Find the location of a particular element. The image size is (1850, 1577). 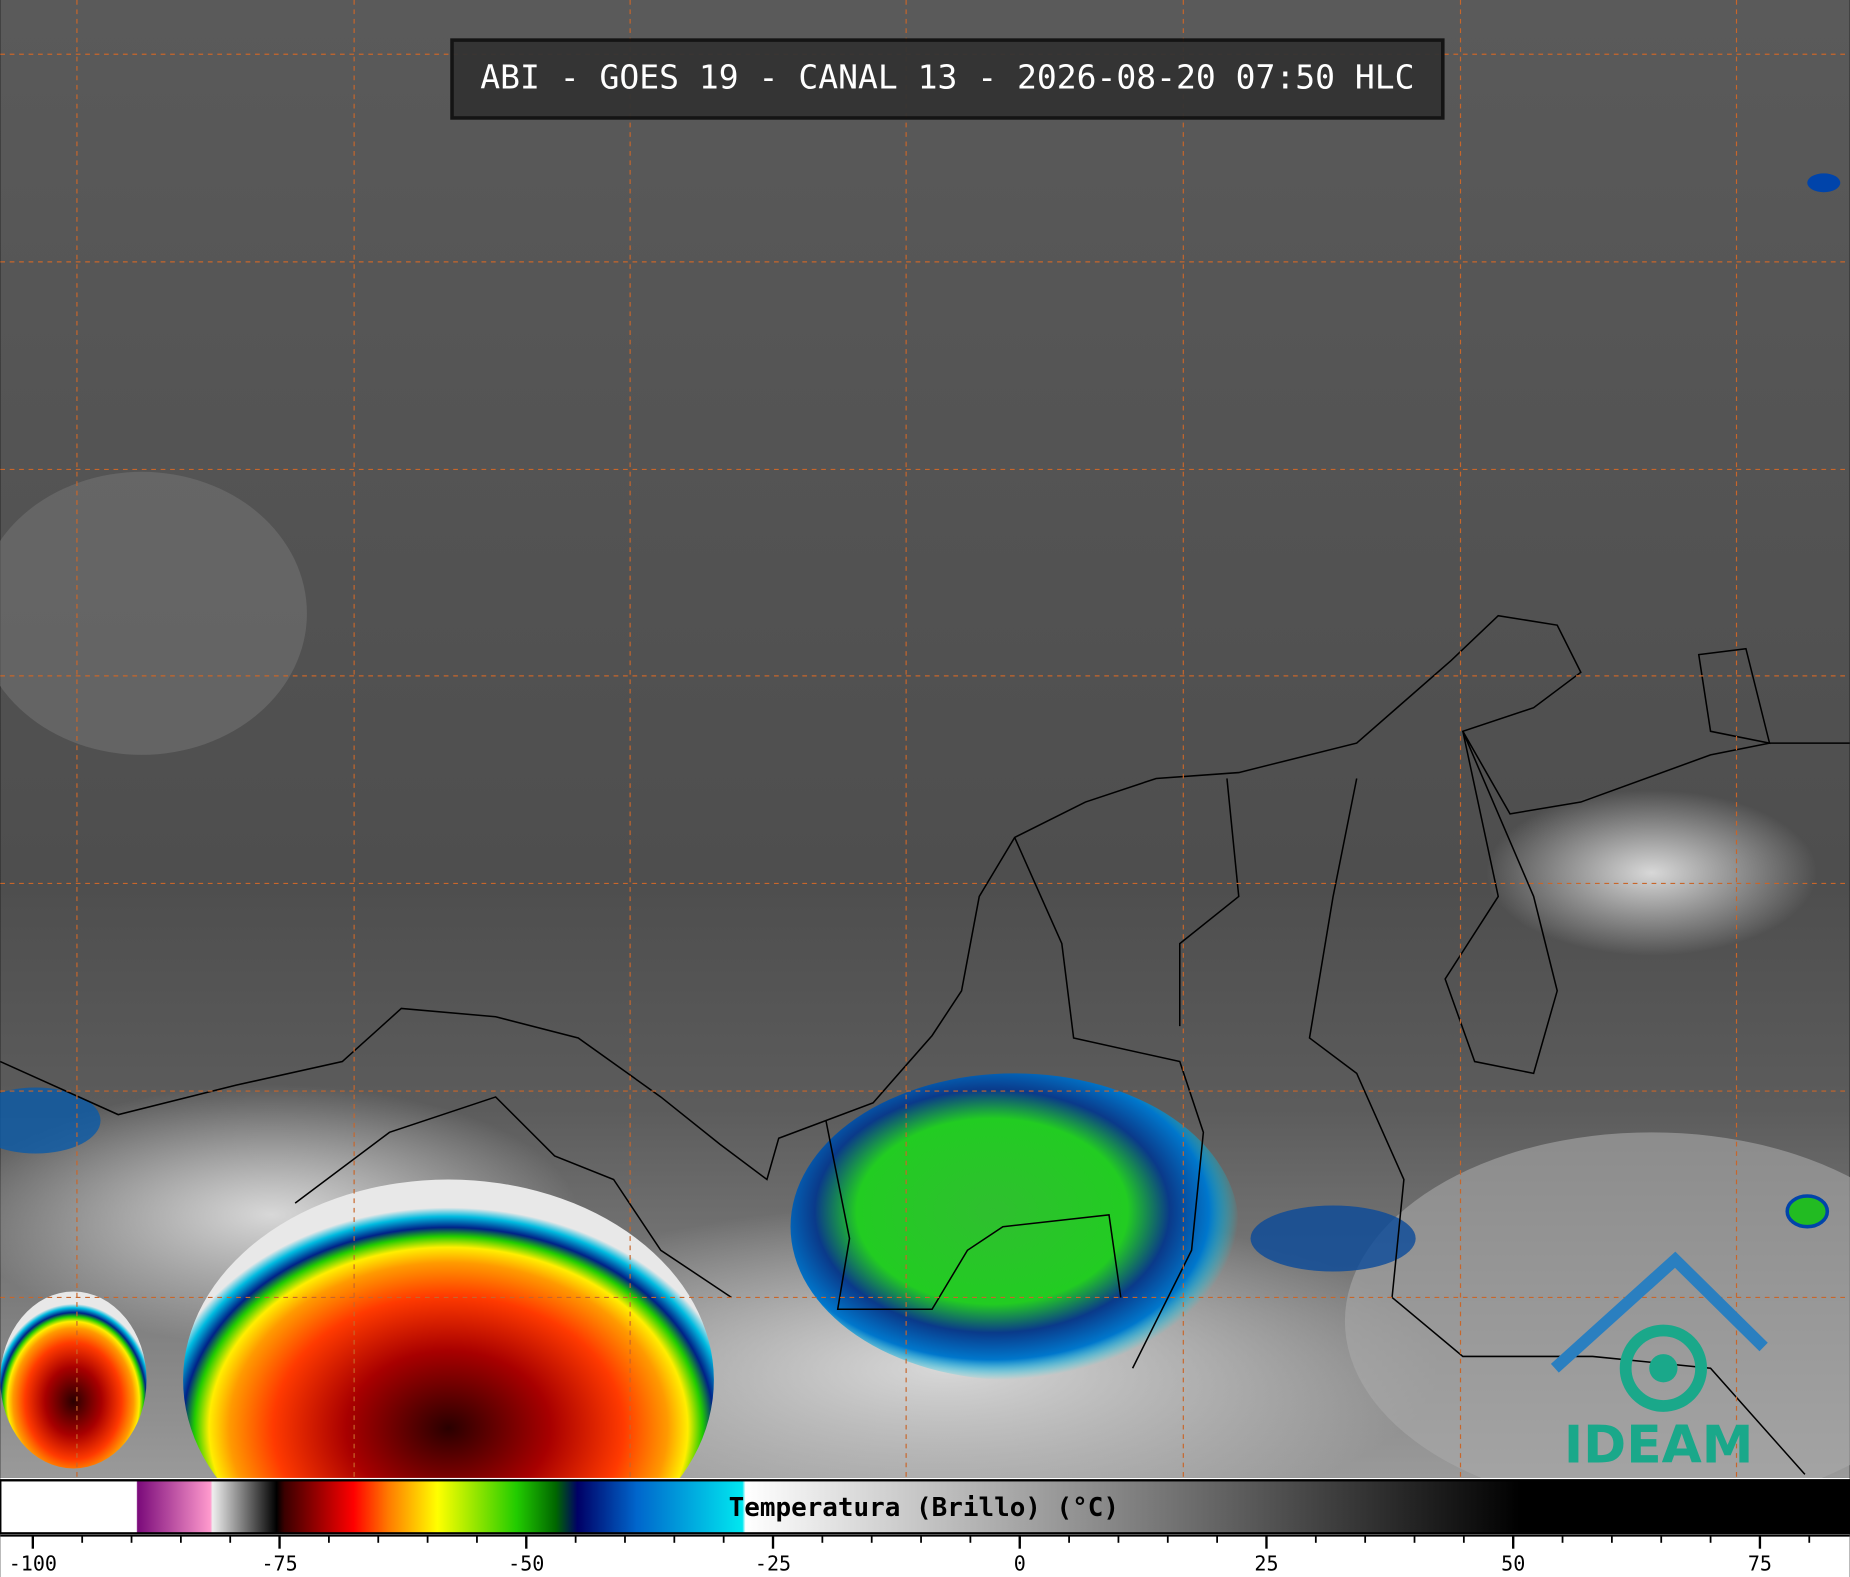

logo: IDEAM is located at coordinates (1659, 1363).